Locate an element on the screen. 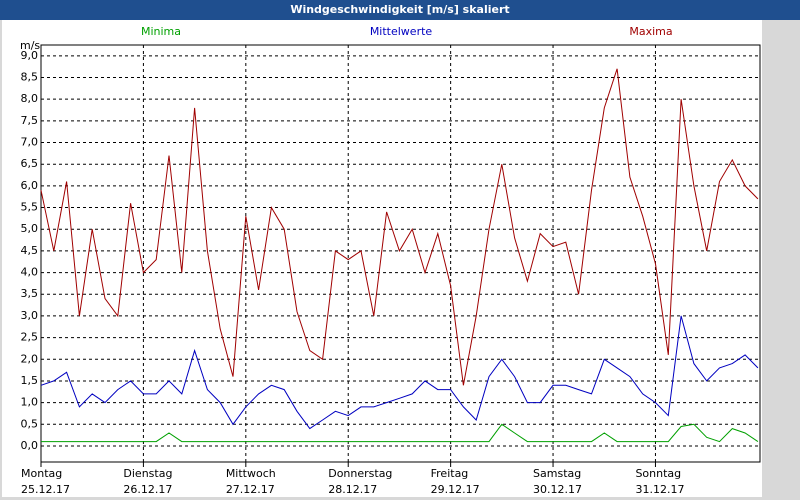  y-tick-label: 8,5 is located at coordinates (30, 77).